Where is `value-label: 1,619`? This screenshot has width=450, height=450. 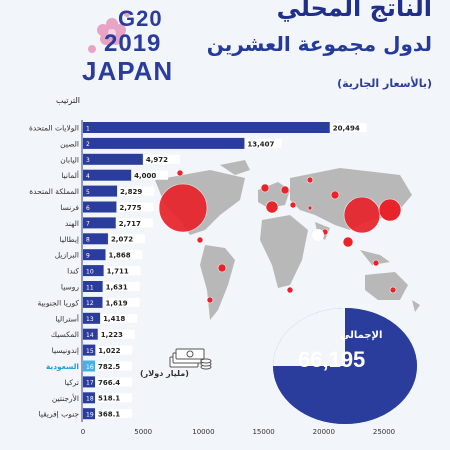
value-label: 1,619 is located at coordinates (116, 303).